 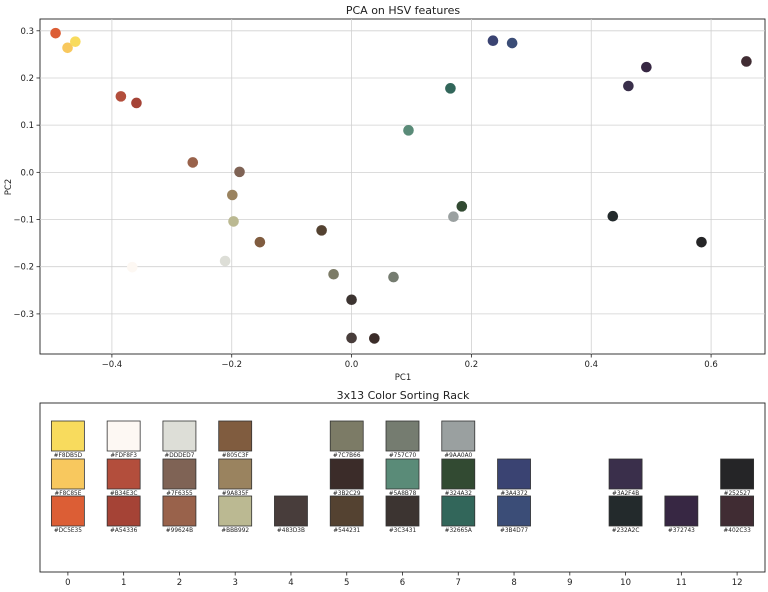 I want to click on rack-swatch-label: #9A835F, so click(x=235, y=494).